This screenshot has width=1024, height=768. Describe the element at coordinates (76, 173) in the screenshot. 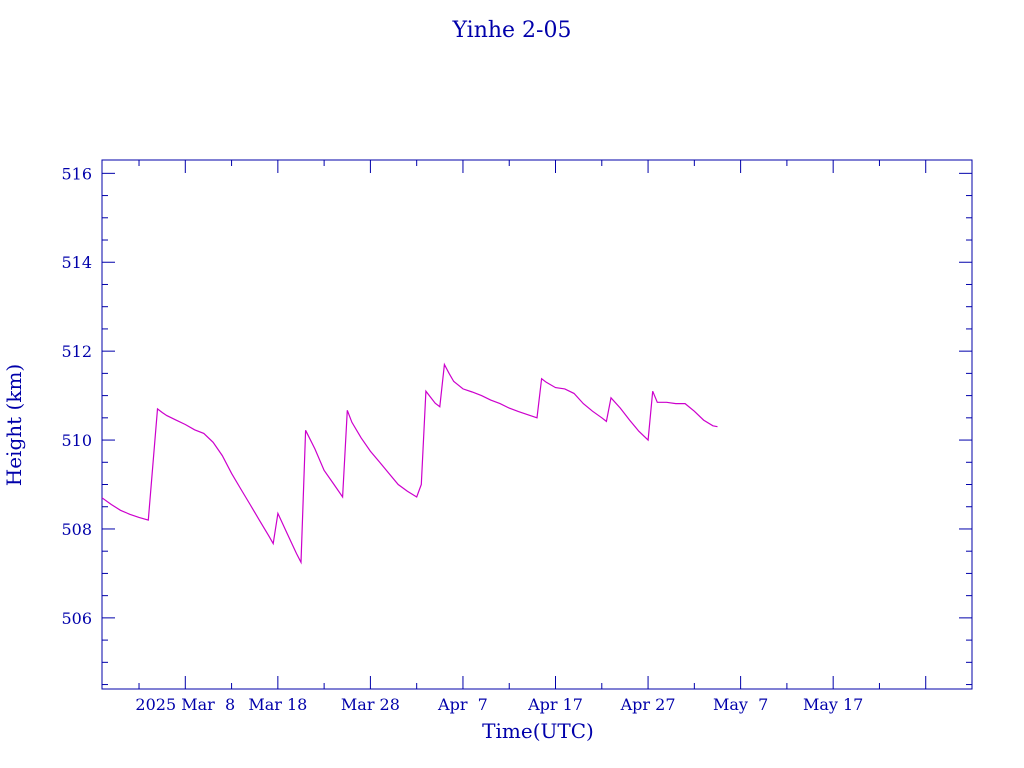

I see `y-tick-label: 516` at that location.